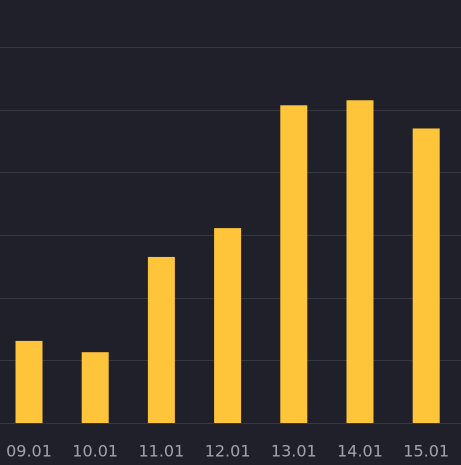 The height and width of the screenshot is (465, 461). Describe the element at coordinates (426, 451) in the screenshot. I see `x-tick-label: 15.01` at that location.